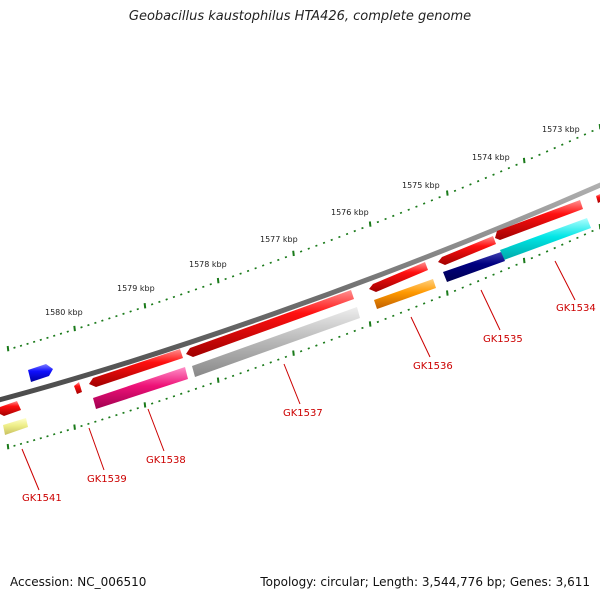 The height and width of the screenshot is (600, 600). Describe the element at coordinates (140, 388) in the screenshot. I see `category-bar-GK1538` at that location.